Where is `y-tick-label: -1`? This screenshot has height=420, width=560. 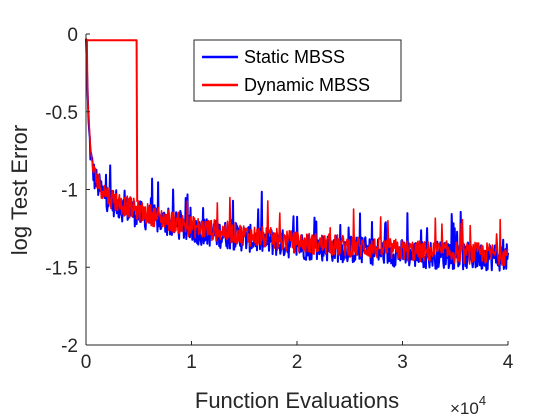
y-tick-label: -1 is located at coordinates (69, 191).